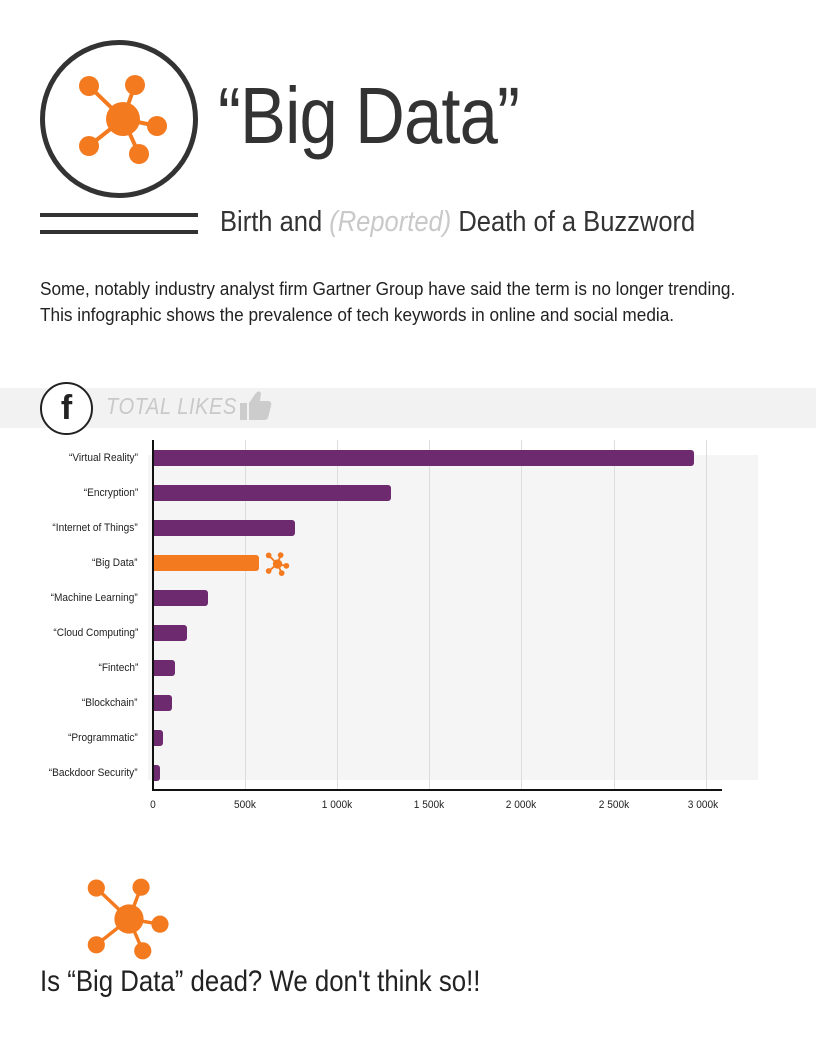 The height and width of the screenshot is (1056, 816). I want to click on gridline-500k, so click(245, 615).